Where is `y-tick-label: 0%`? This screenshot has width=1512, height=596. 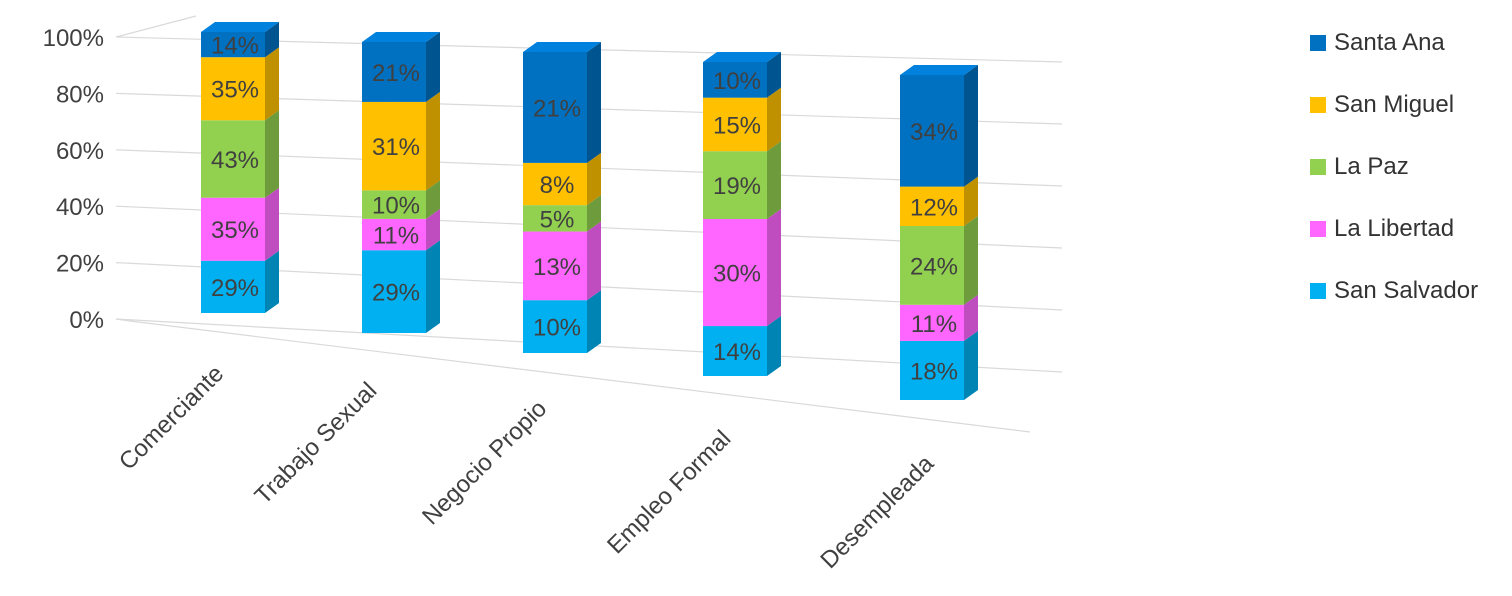
y-tick-label: 0% is located at coordinates (86, 320).